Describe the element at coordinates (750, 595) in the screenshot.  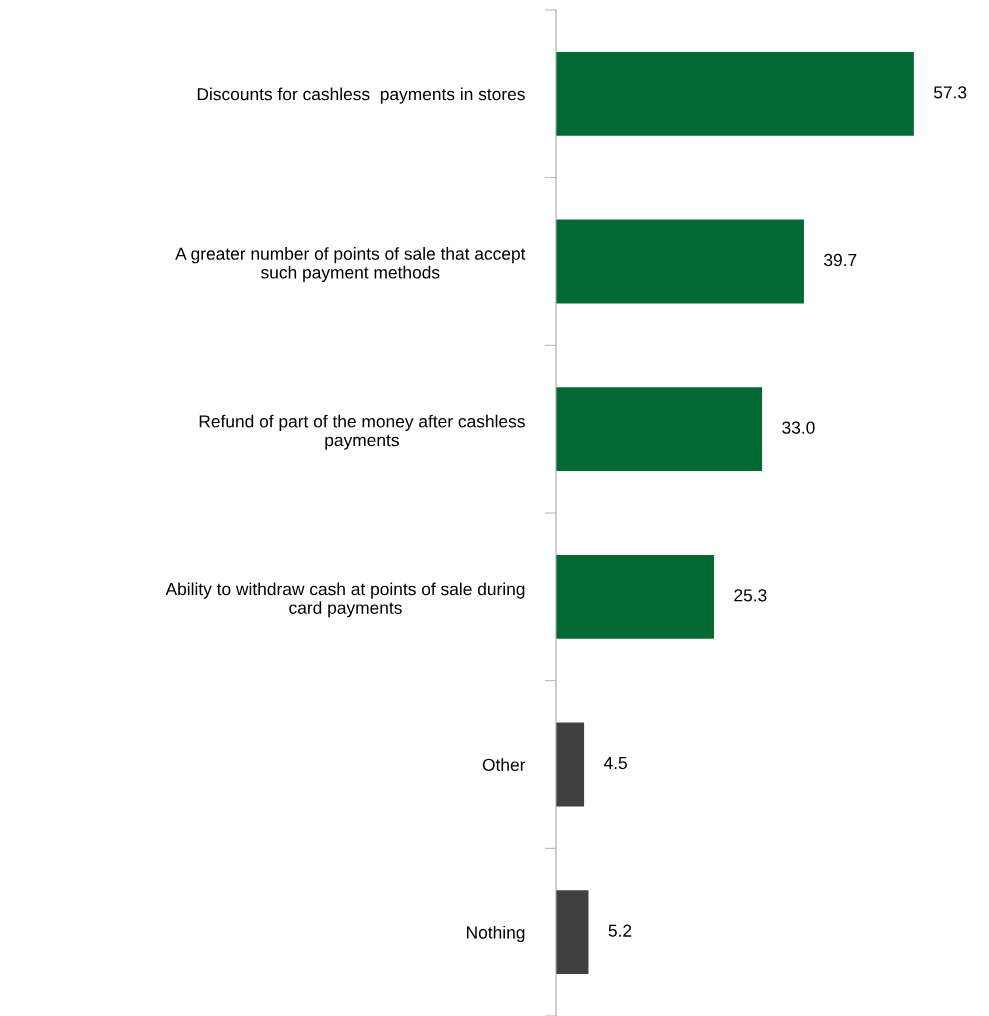
I see `data-label: 25.3` at that location.